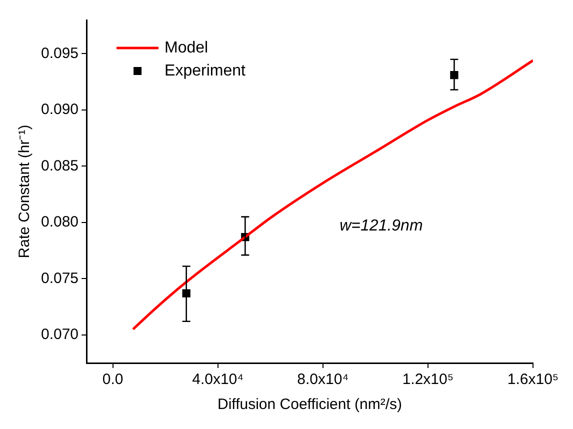 This screenshot has width=573, height=429. What do you see at coordinates (381, 225) in the screenshot?
I see `annotation: w=121.9nm` at bounding box center [381, 225].